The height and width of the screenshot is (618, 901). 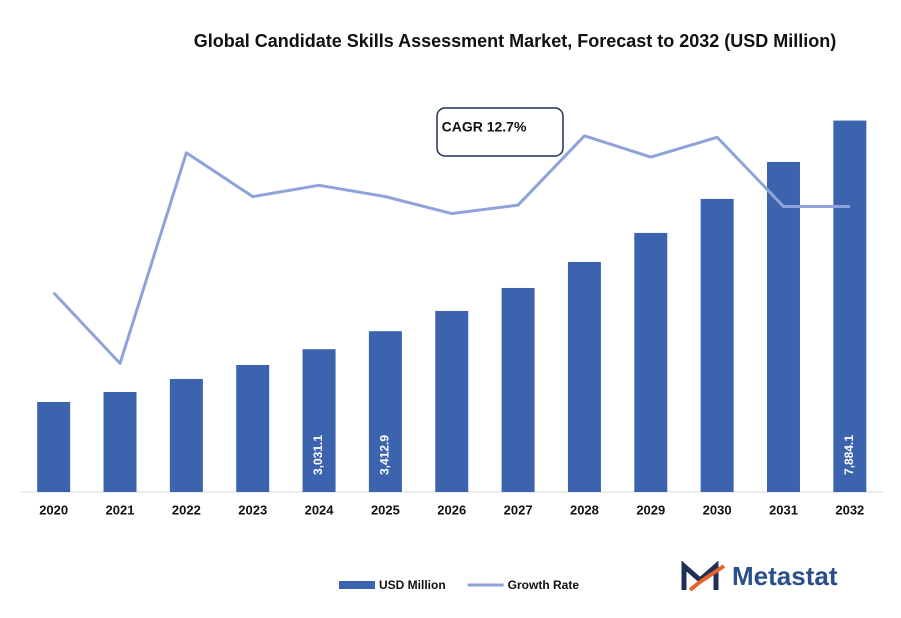 I want to click on logo: Metastat, so click(x=759, y=576).